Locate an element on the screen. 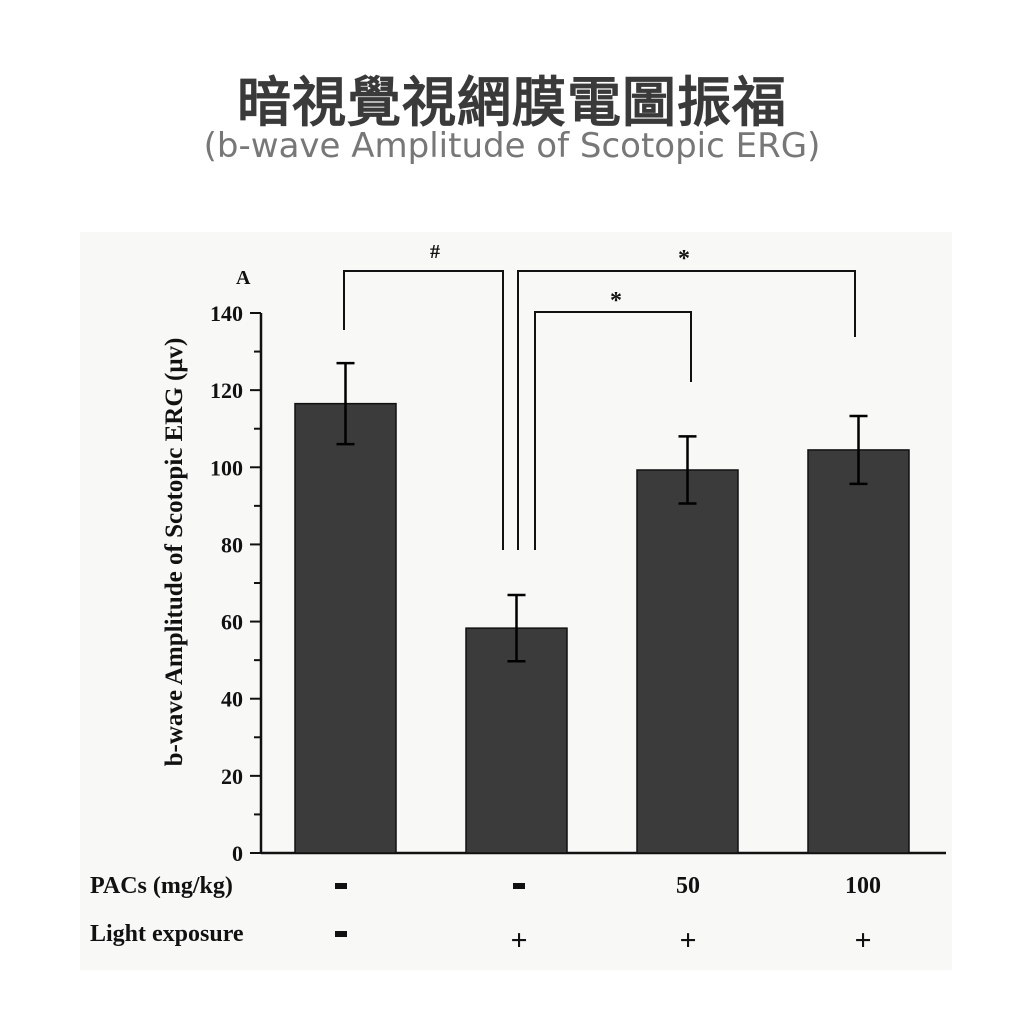 This screenshot has height=1024, width=1024. y-tick-label: 60 is located at coordinates (232, 622).